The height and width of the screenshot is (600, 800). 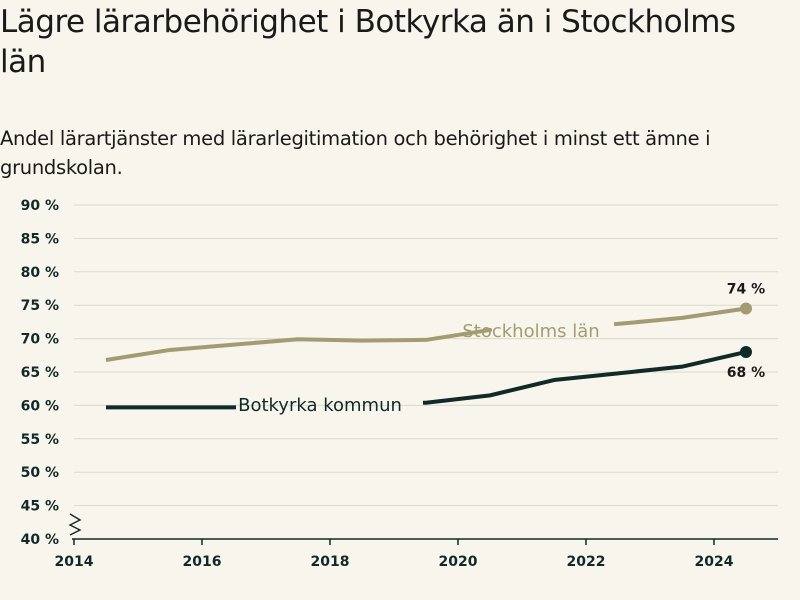 What do you see at coordinates (40, 540) in the screenshot?
I see `y-tick-label: 40 %` at bounding box center [40, 540].